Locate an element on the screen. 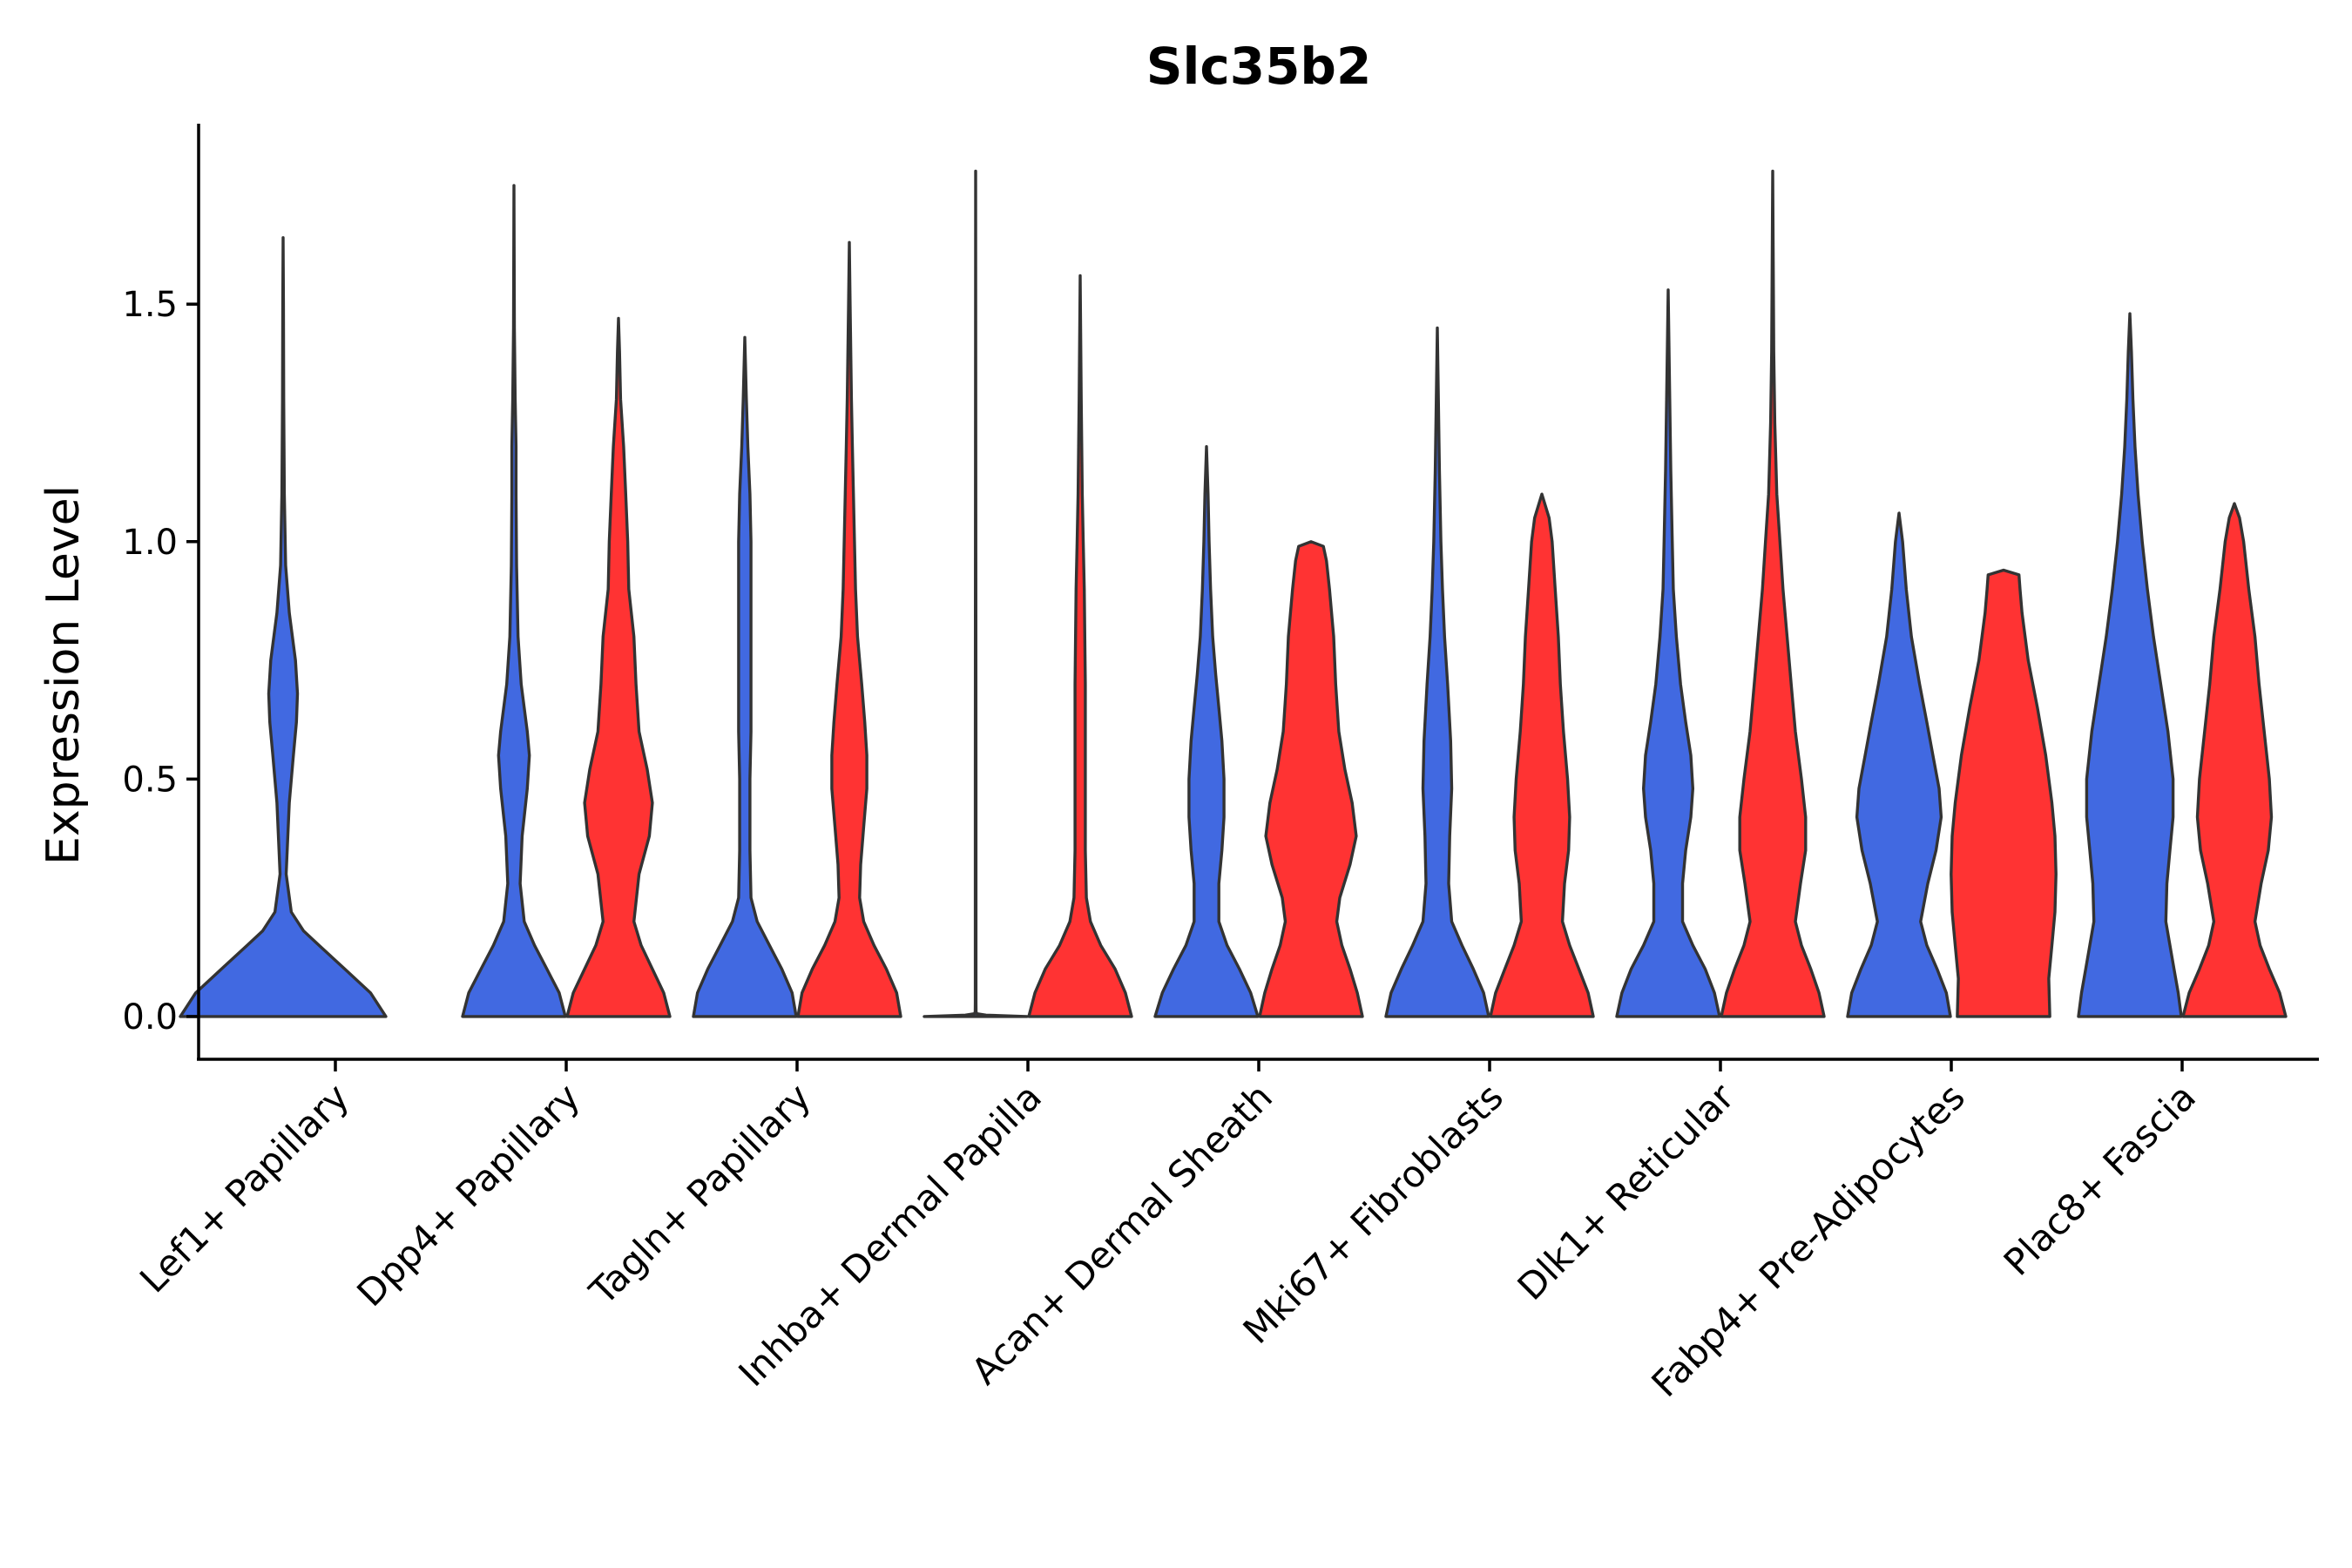  x-category-label: Dpp4+ Papillary is located at coordinates (468, 1195).